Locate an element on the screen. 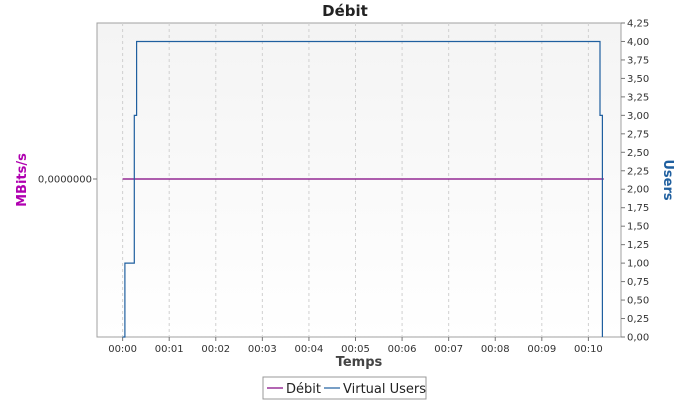  right-tick-label: 0,25 is located at coordinates (638, 319).